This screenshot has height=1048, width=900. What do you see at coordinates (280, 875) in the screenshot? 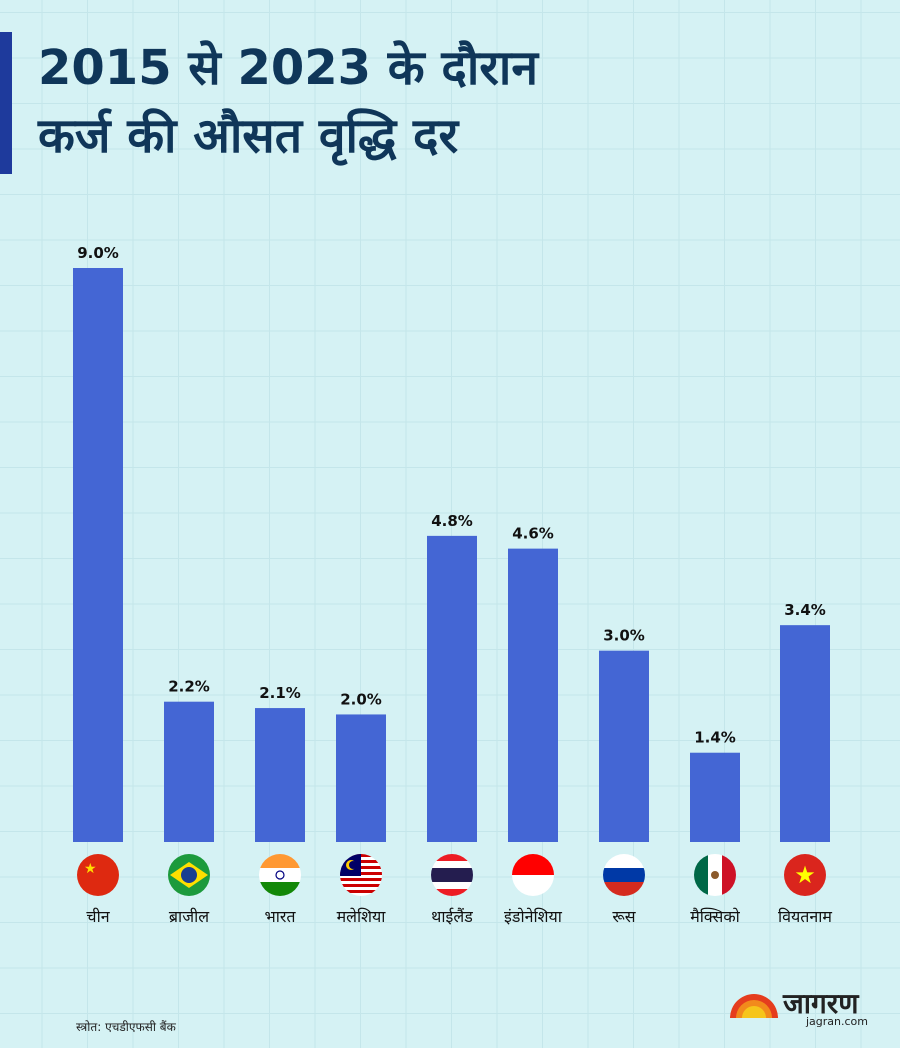
I see `india-flag-icon` at bounding box center [280, 875].